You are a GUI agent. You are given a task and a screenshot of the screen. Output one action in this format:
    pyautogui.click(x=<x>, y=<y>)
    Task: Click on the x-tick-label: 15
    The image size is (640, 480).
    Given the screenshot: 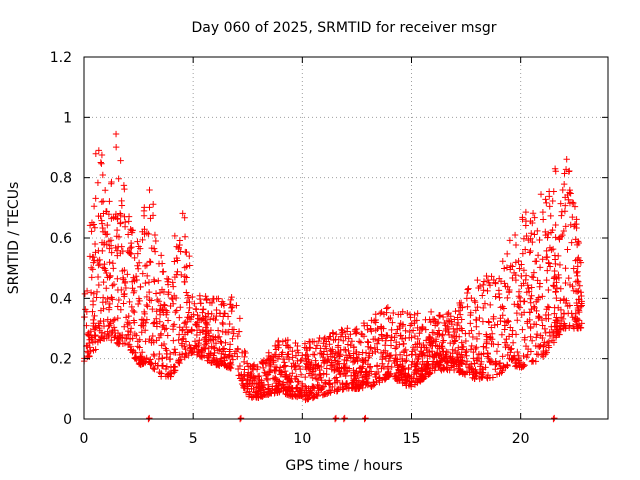 What is the action you would take?
    pyautogui.click(x=412, y=439)
    